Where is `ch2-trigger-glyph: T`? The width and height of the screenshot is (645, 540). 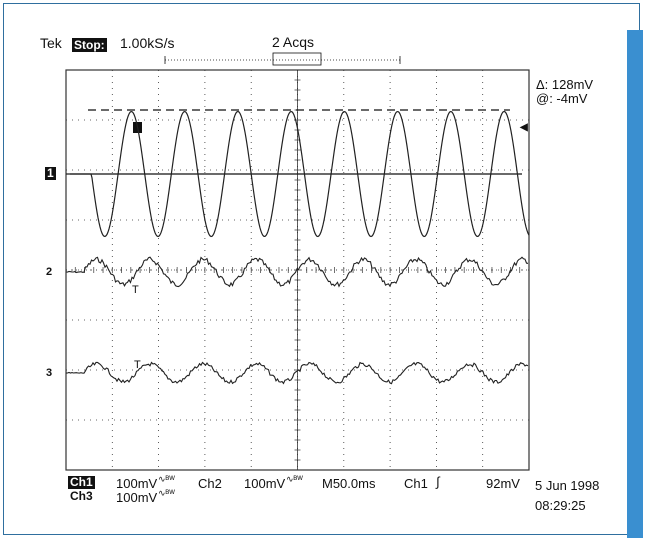
ch2-trigger-glyph: T is located at coordinates (135, 290).